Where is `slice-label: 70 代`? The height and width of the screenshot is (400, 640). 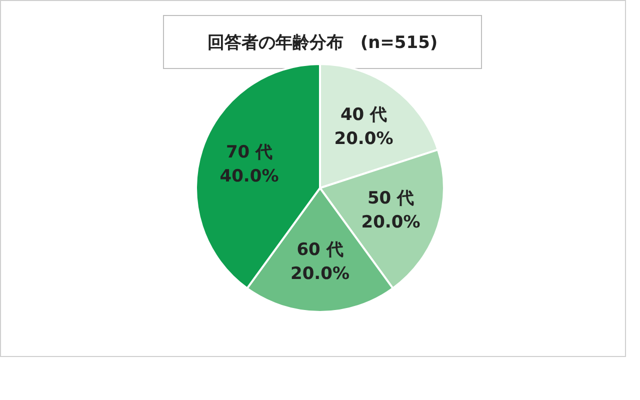 slice-label: 70 代 is located at coordinates (249, 152).